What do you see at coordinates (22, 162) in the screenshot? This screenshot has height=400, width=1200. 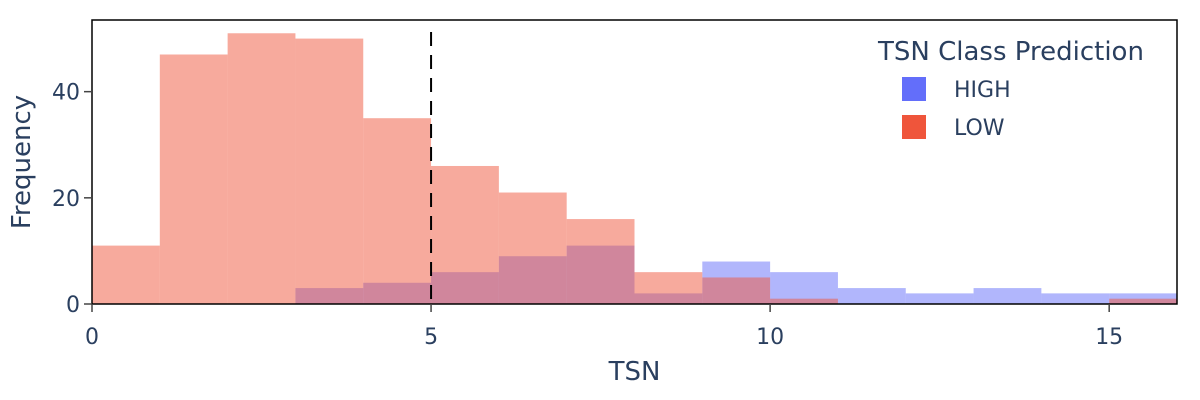 I see `y-axis-label: Frequency` at bounding box center [22, 162].